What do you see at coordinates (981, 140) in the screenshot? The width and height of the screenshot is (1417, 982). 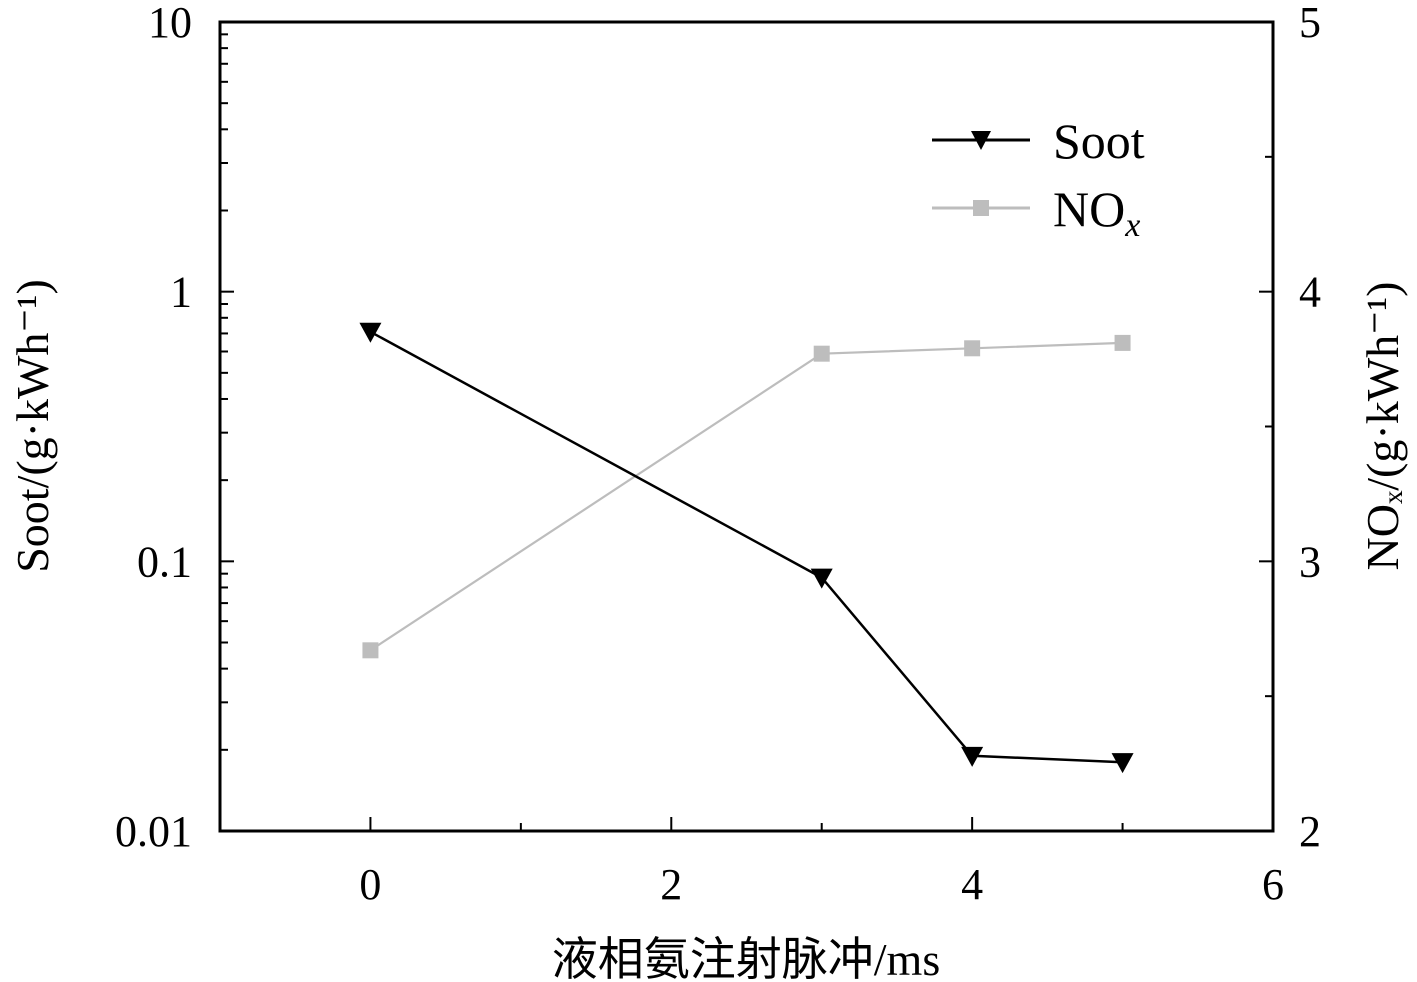 I see `legend-swatch-soot-marker` at bounding box center [981, 140].